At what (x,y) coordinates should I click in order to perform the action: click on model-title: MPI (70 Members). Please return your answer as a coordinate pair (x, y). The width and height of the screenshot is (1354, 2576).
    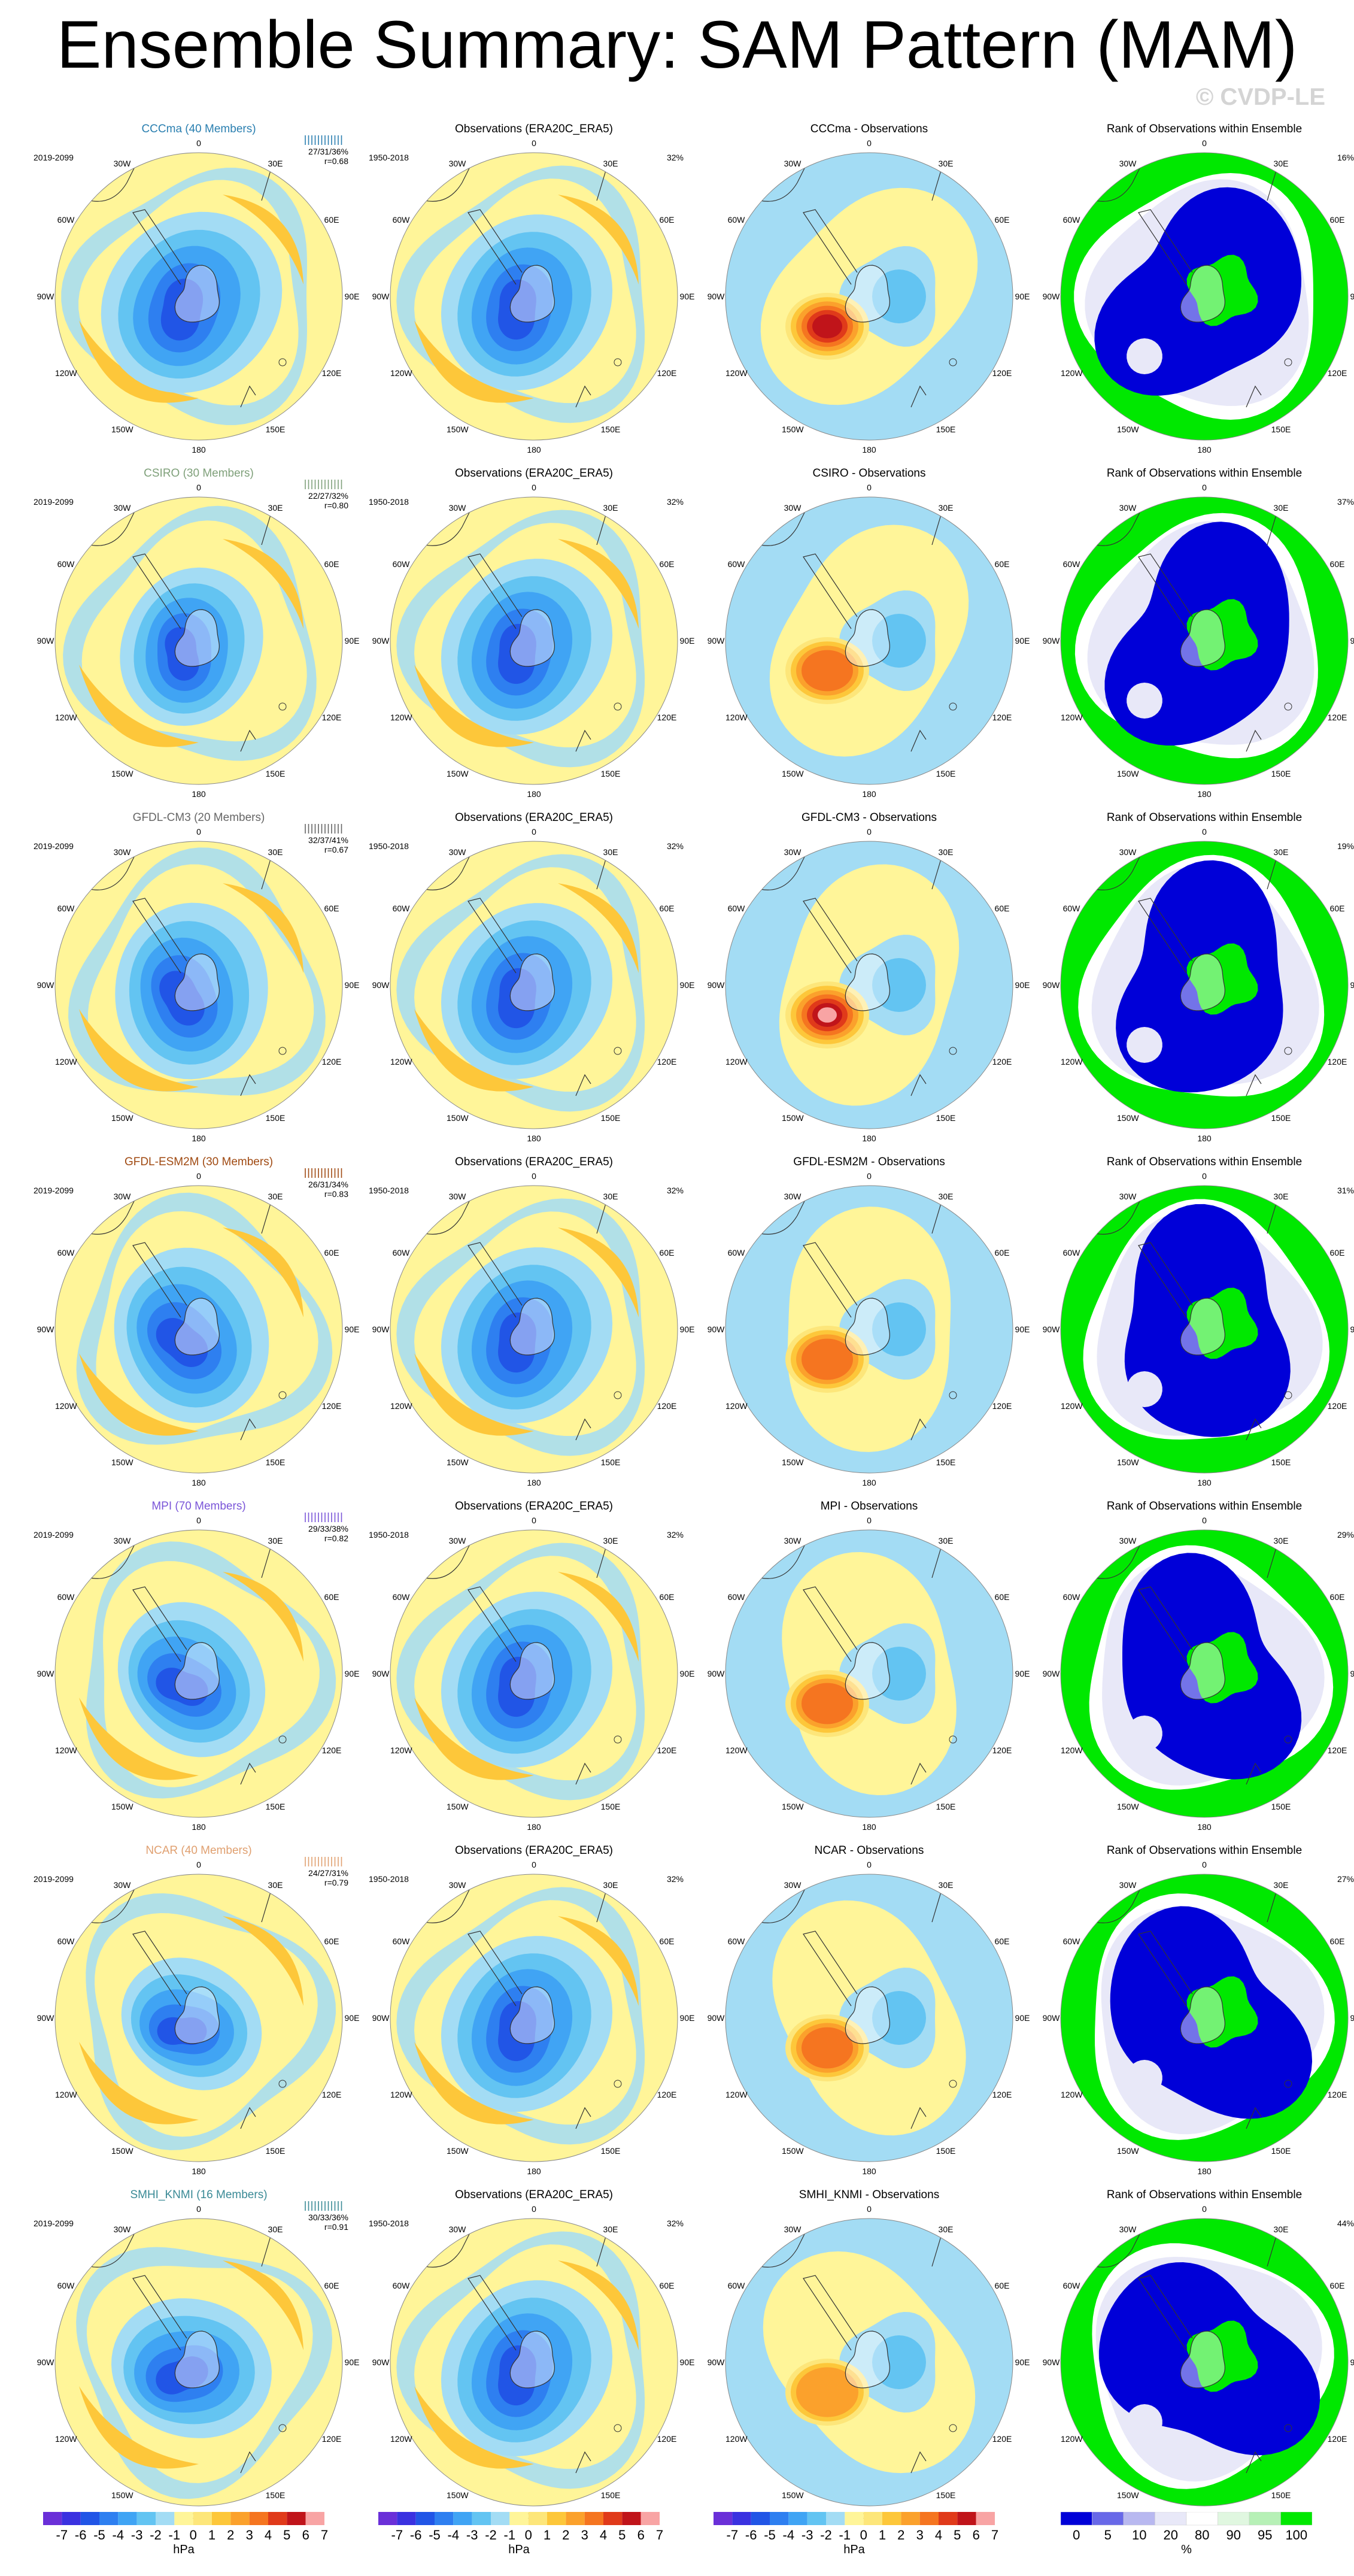
    Looking at the image, I should click on (198, 1506).